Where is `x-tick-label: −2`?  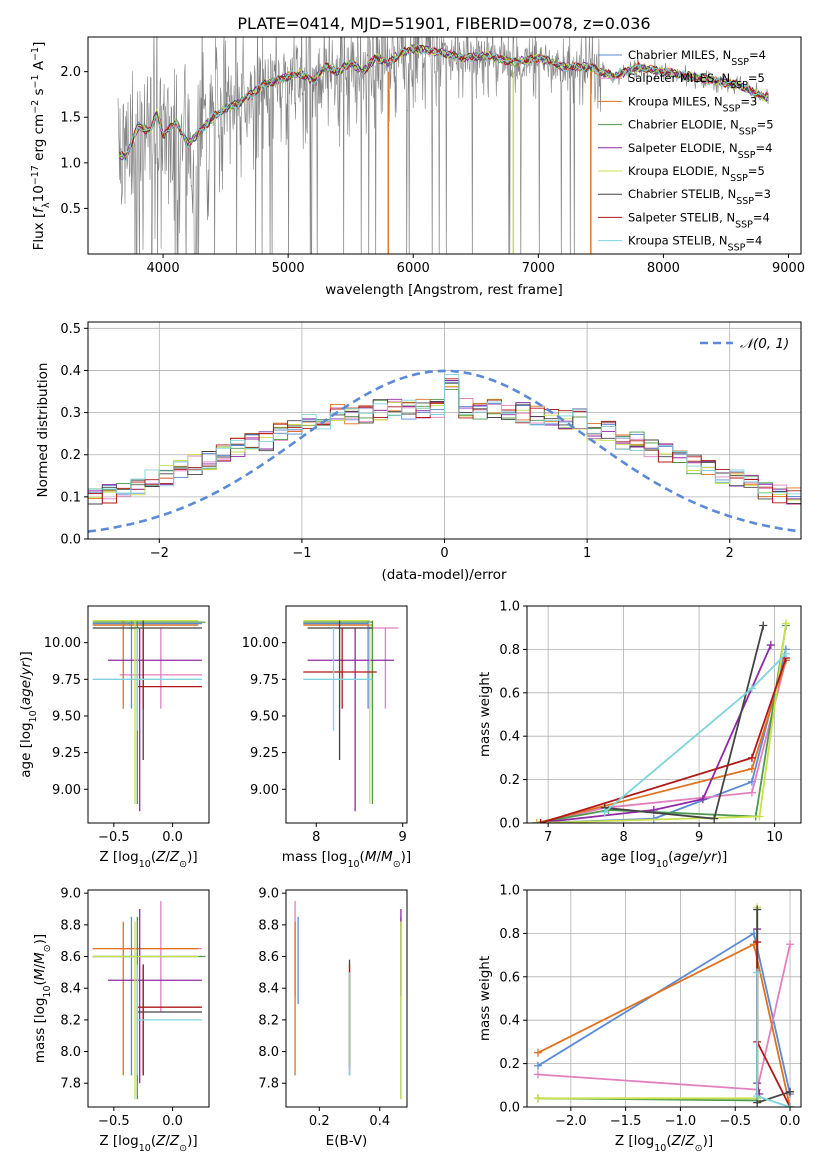
x-tick-label: −2 is located at coordinates (159, 553).